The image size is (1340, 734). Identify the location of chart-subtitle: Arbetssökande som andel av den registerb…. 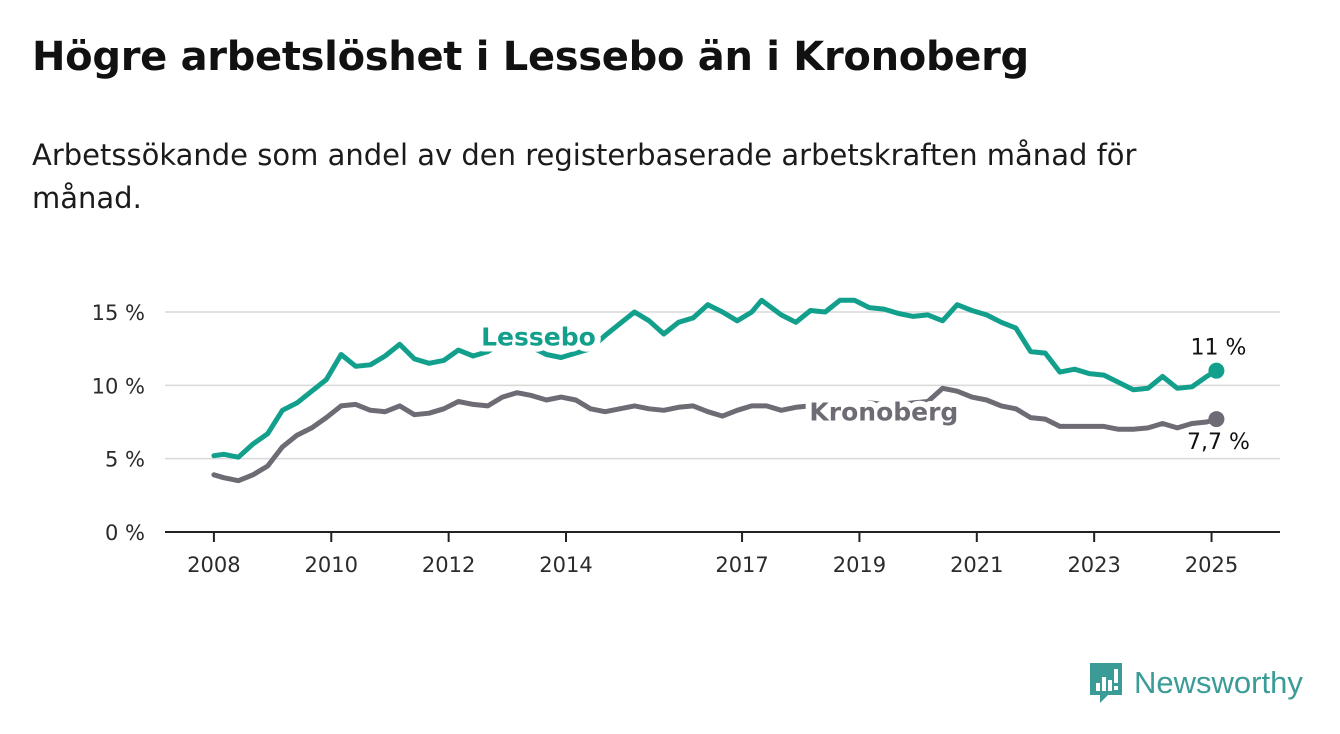
(584, 176).